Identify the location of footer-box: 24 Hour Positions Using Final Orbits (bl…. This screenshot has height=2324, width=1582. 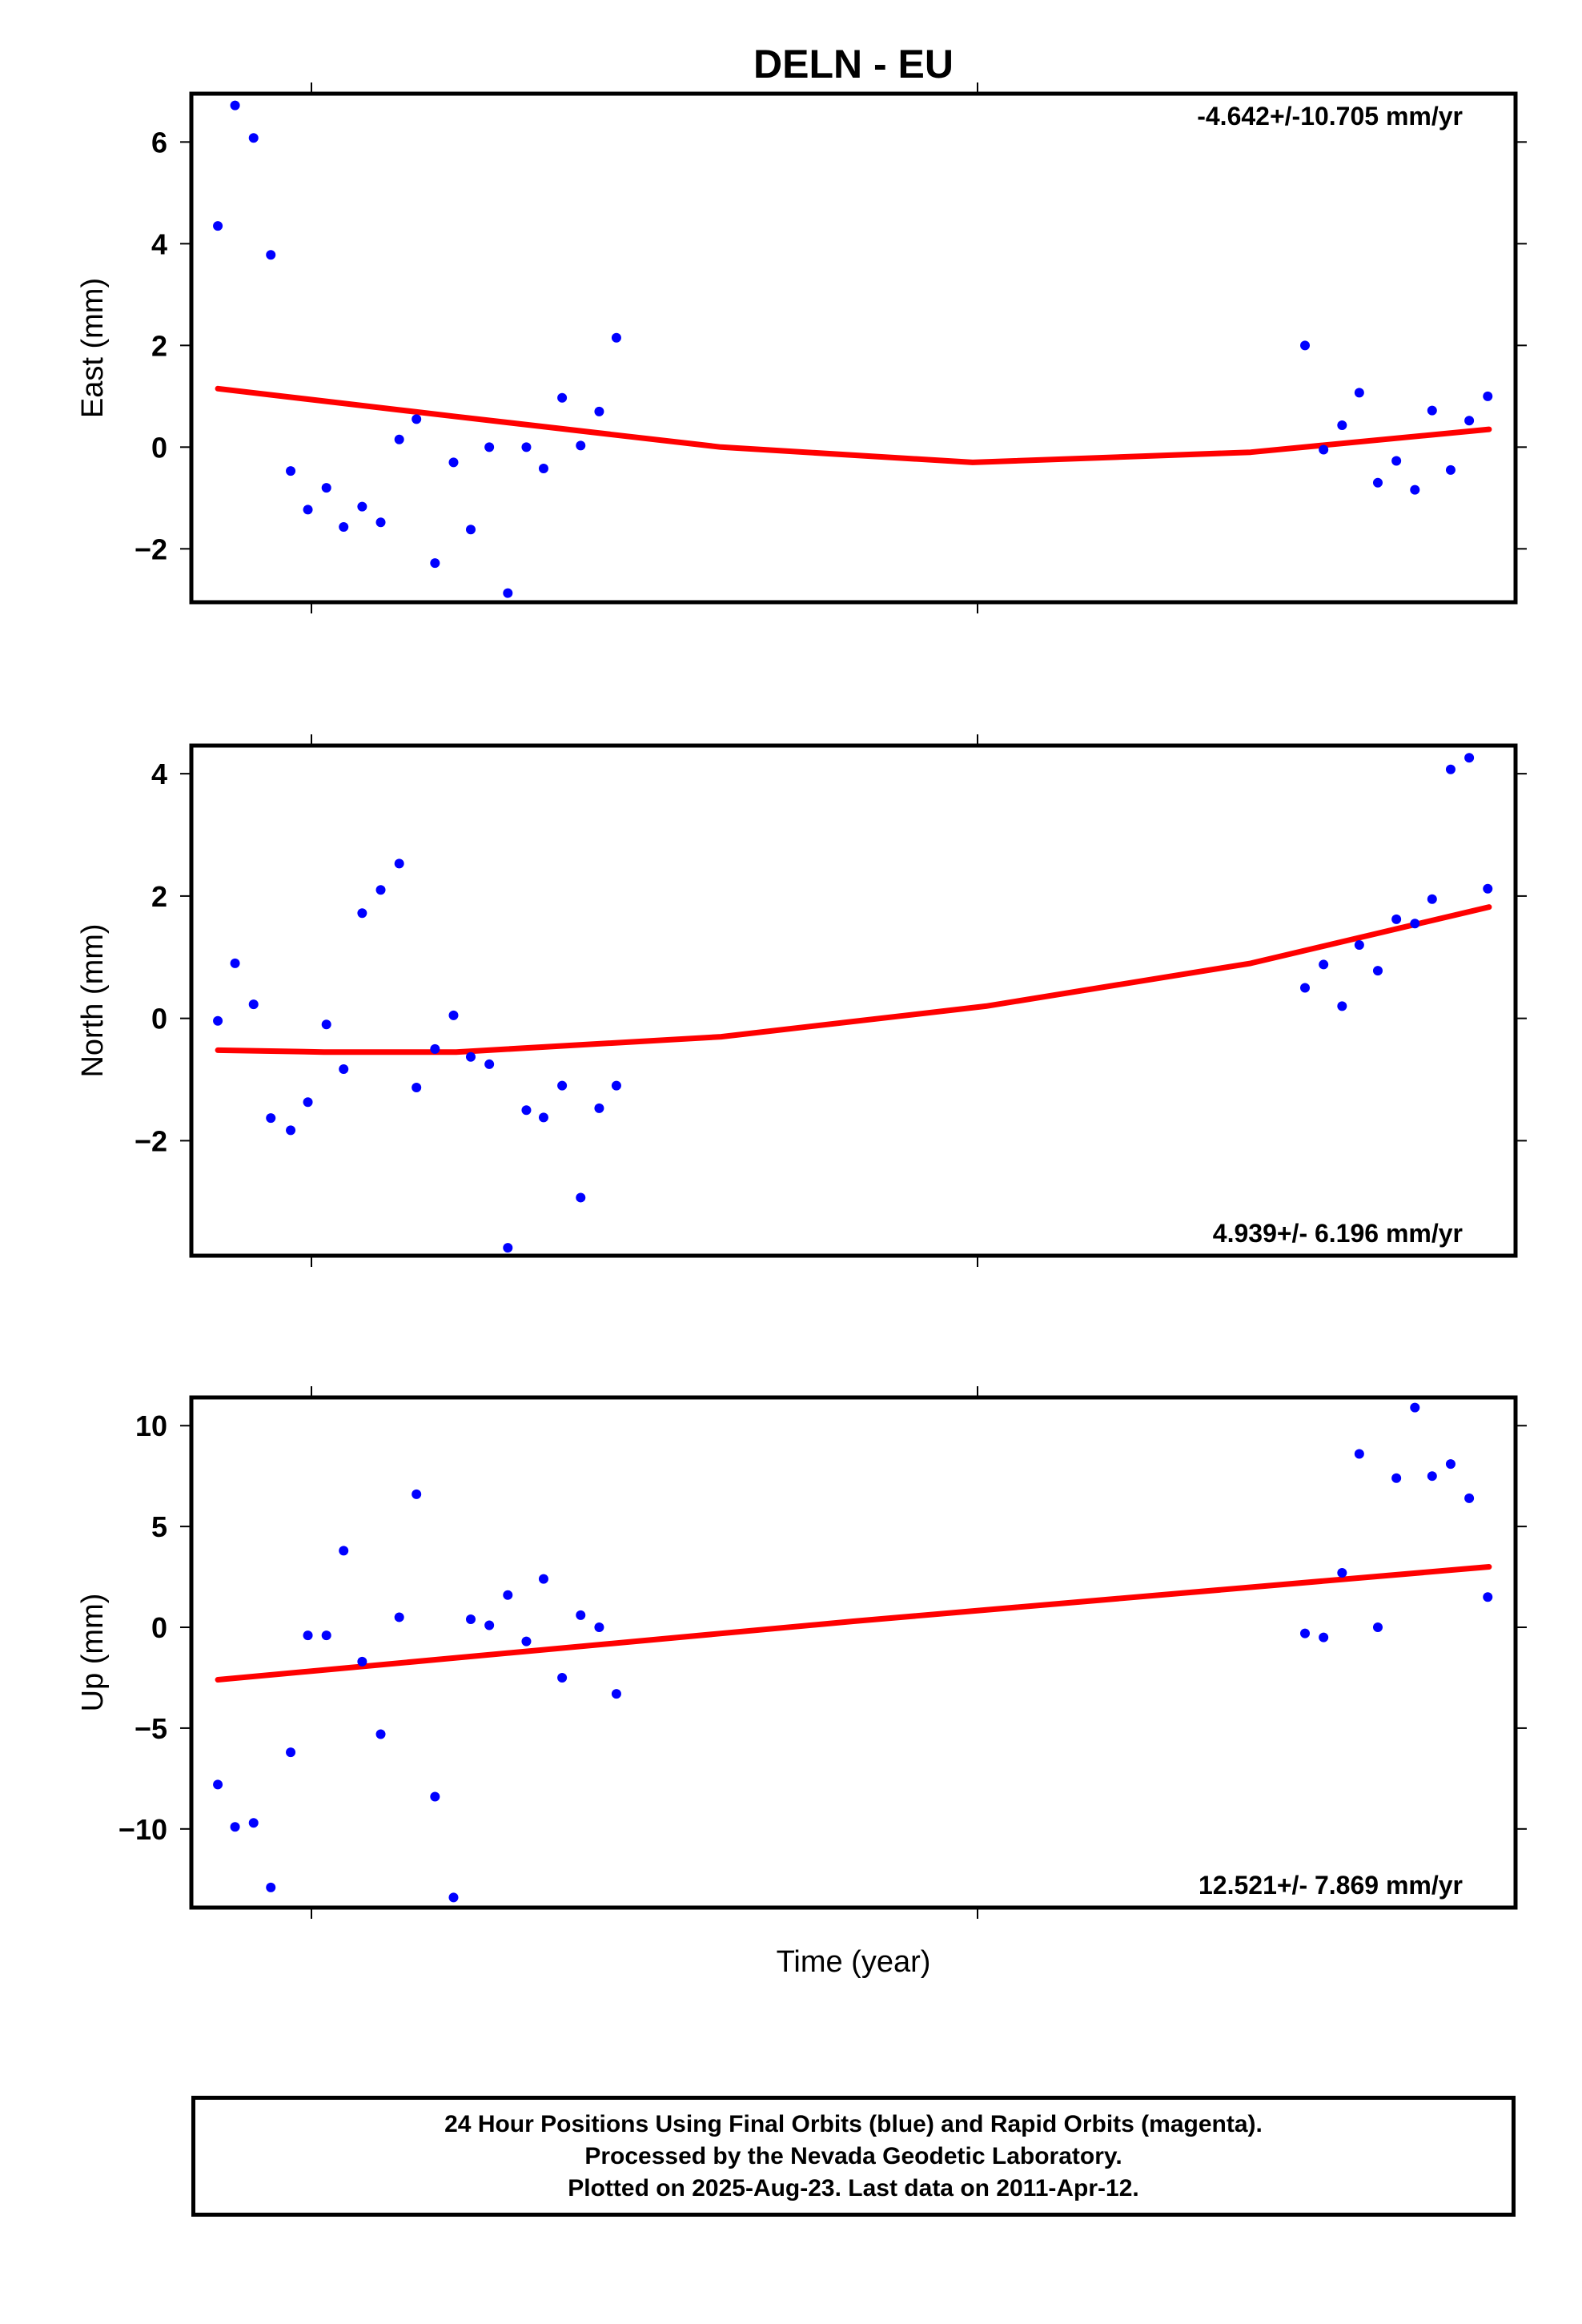
(853, 2156).